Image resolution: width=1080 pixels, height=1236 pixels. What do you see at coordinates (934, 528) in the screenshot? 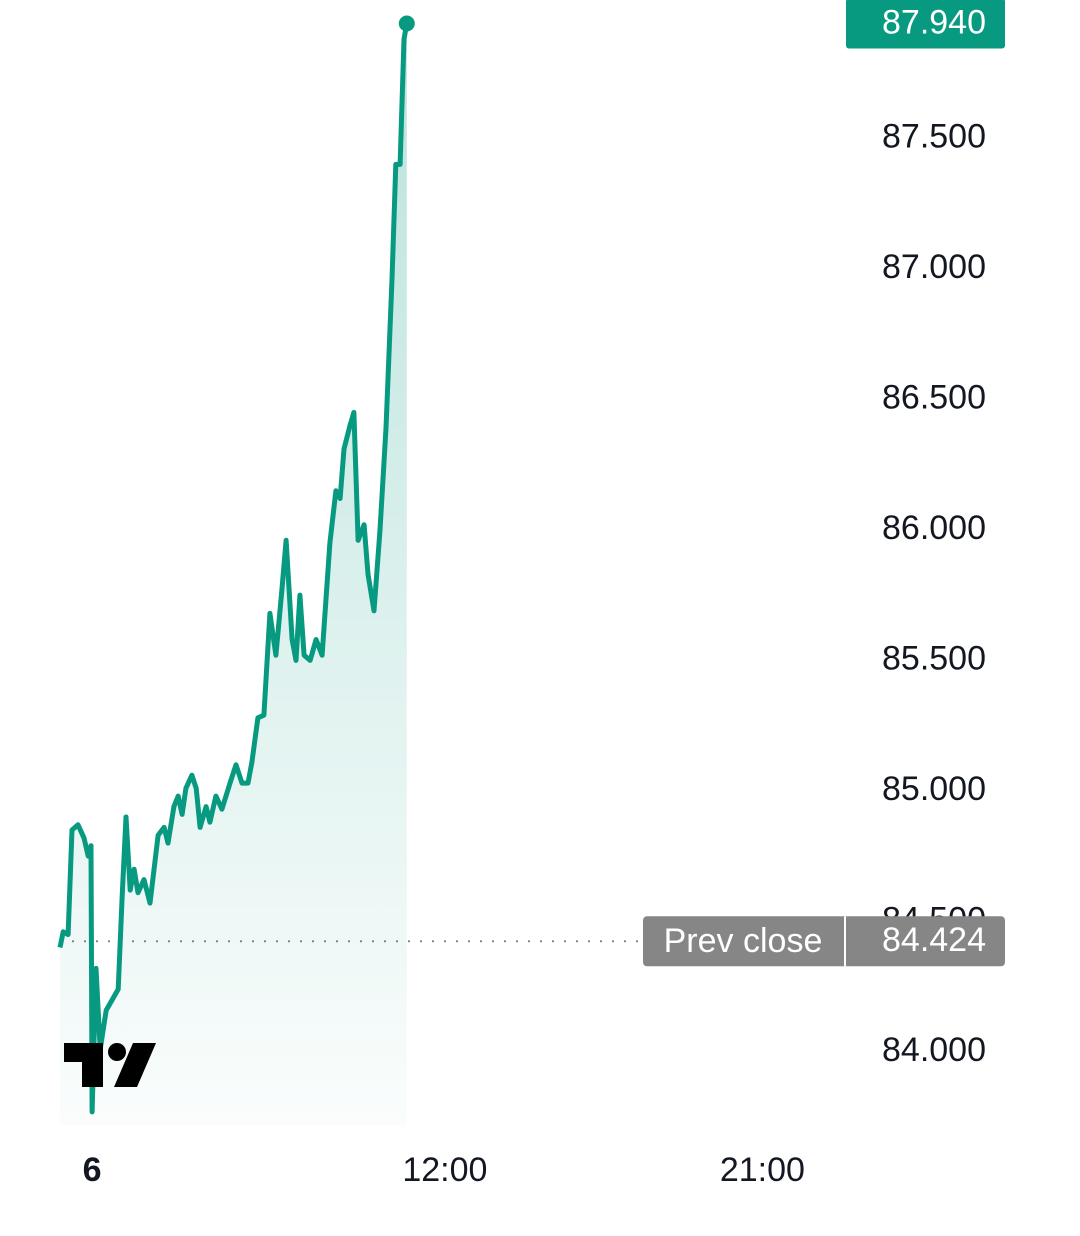
I see `y-tick-label: 86.000` at bounding box center [934, 528].